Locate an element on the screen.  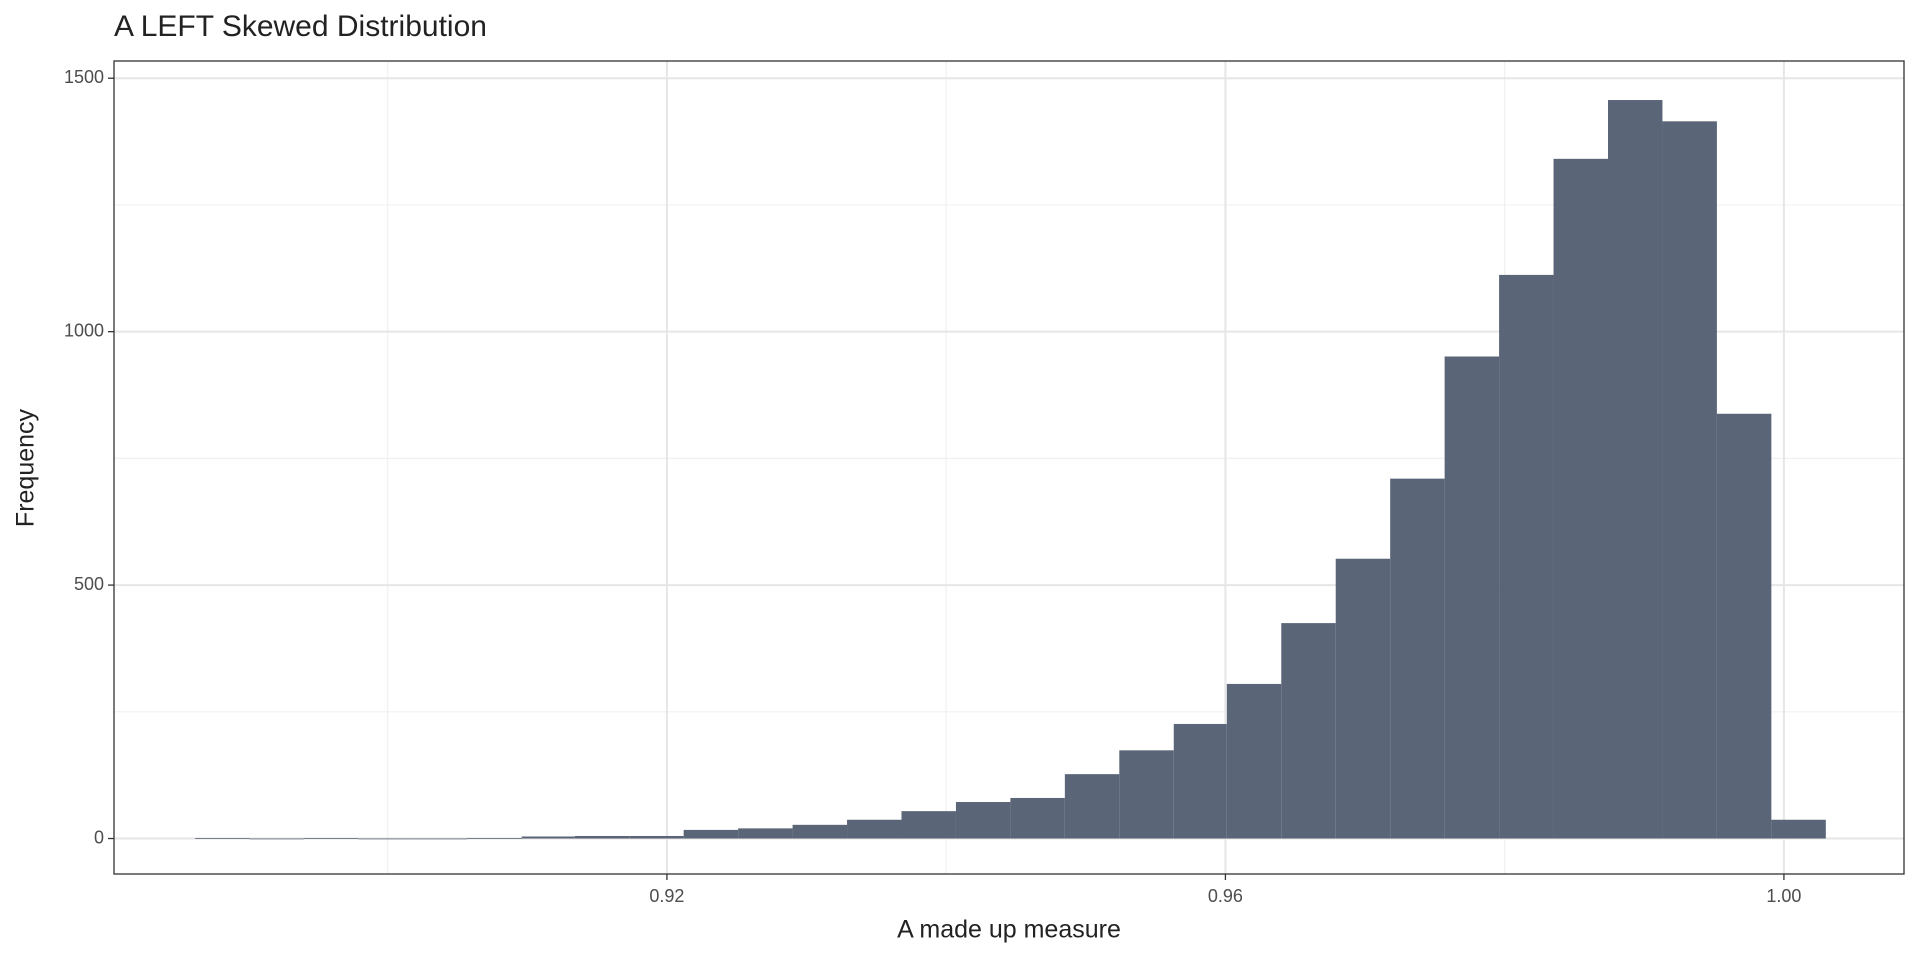
y-axis-title: Frequency is located at coordinates (26, 467).